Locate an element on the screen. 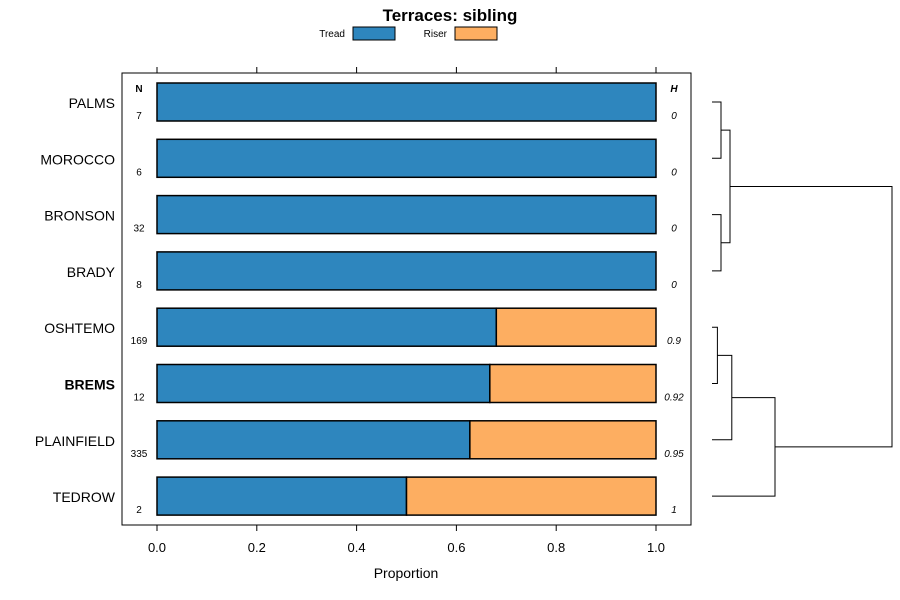 This screenshot has height=600, width=900. legend: Tread Riser is located at coordinates (408, 33).